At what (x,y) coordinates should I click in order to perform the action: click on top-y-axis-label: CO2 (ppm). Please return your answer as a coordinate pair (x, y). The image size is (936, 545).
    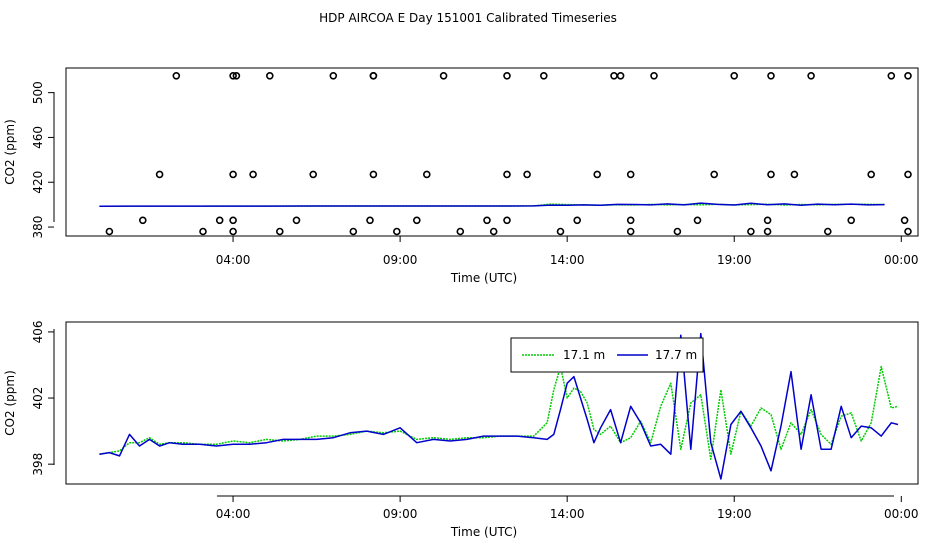
    Looking at the image, I should click on (10, 152).